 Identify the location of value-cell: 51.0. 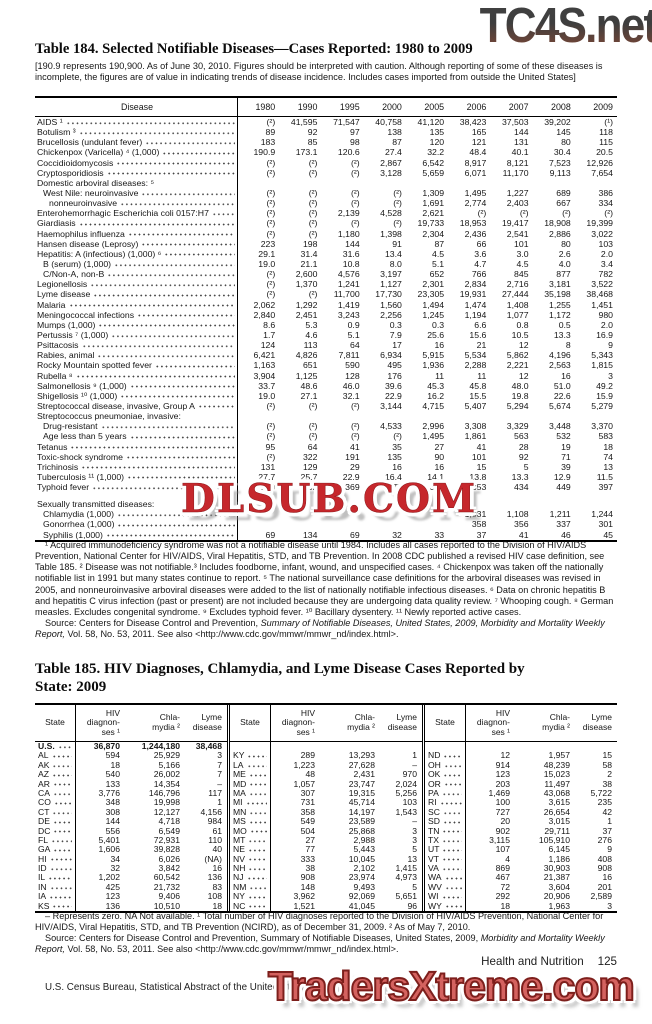
(562, 385).